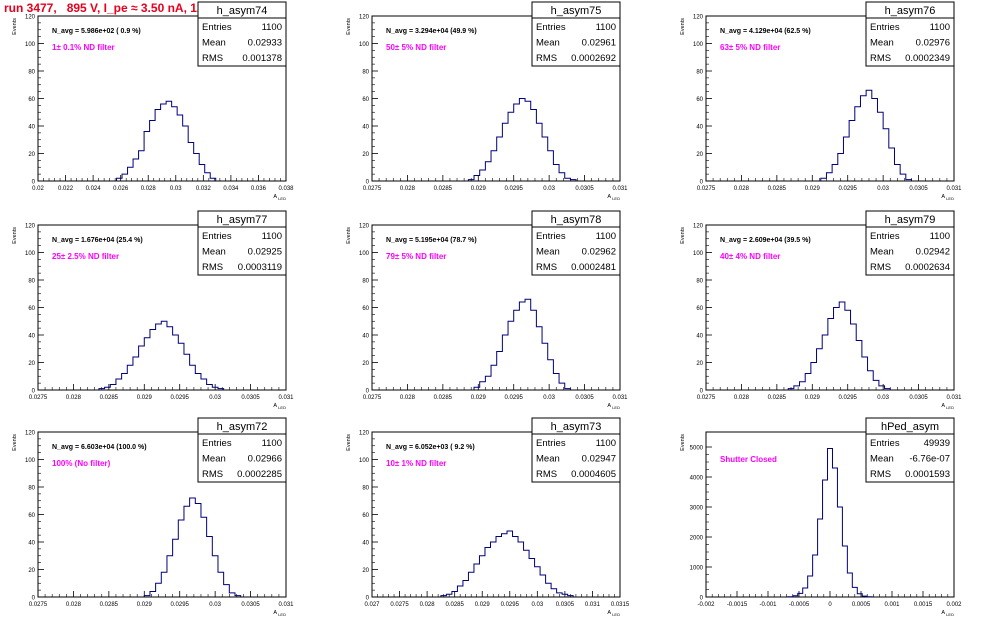 The height and width of the screenshot is (622, 996). What do you see at coordinates (927, 267) in the screenshot?
I see `stats-value-rms: 0.0002634` at bounding box center [927, 267].